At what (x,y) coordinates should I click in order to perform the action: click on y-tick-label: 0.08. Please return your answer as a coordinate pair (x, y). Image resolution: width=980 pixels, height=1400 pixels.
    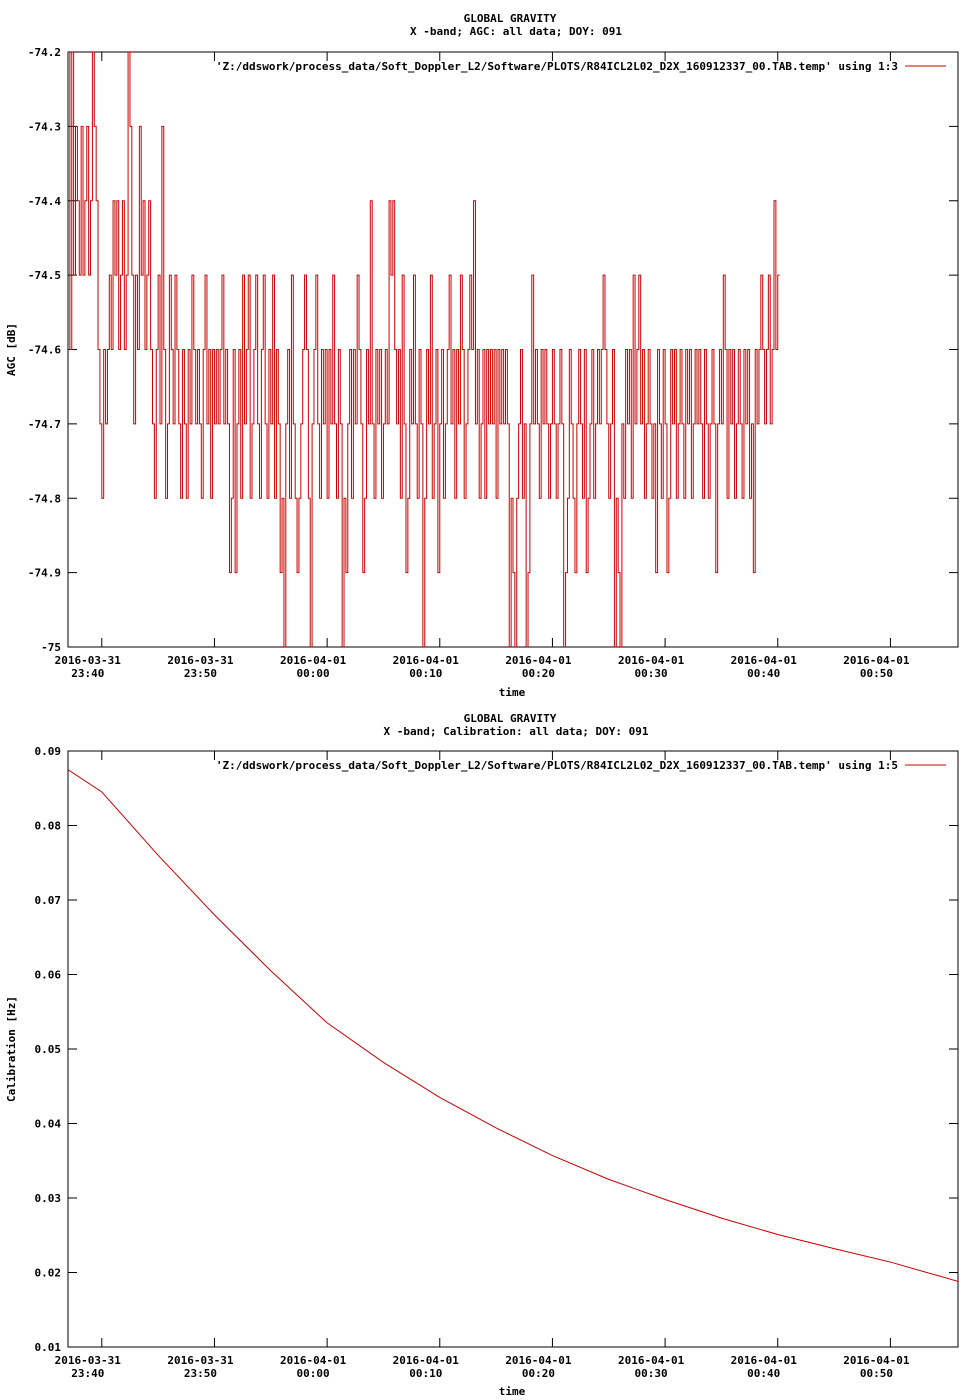
    Looking at the image, I should click on (48, 826).